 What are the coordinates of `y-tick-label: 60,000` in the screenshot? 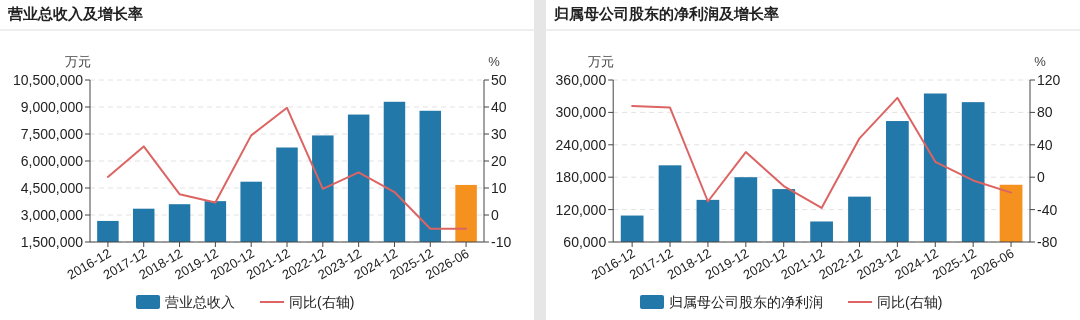 It's located at (585, 242).